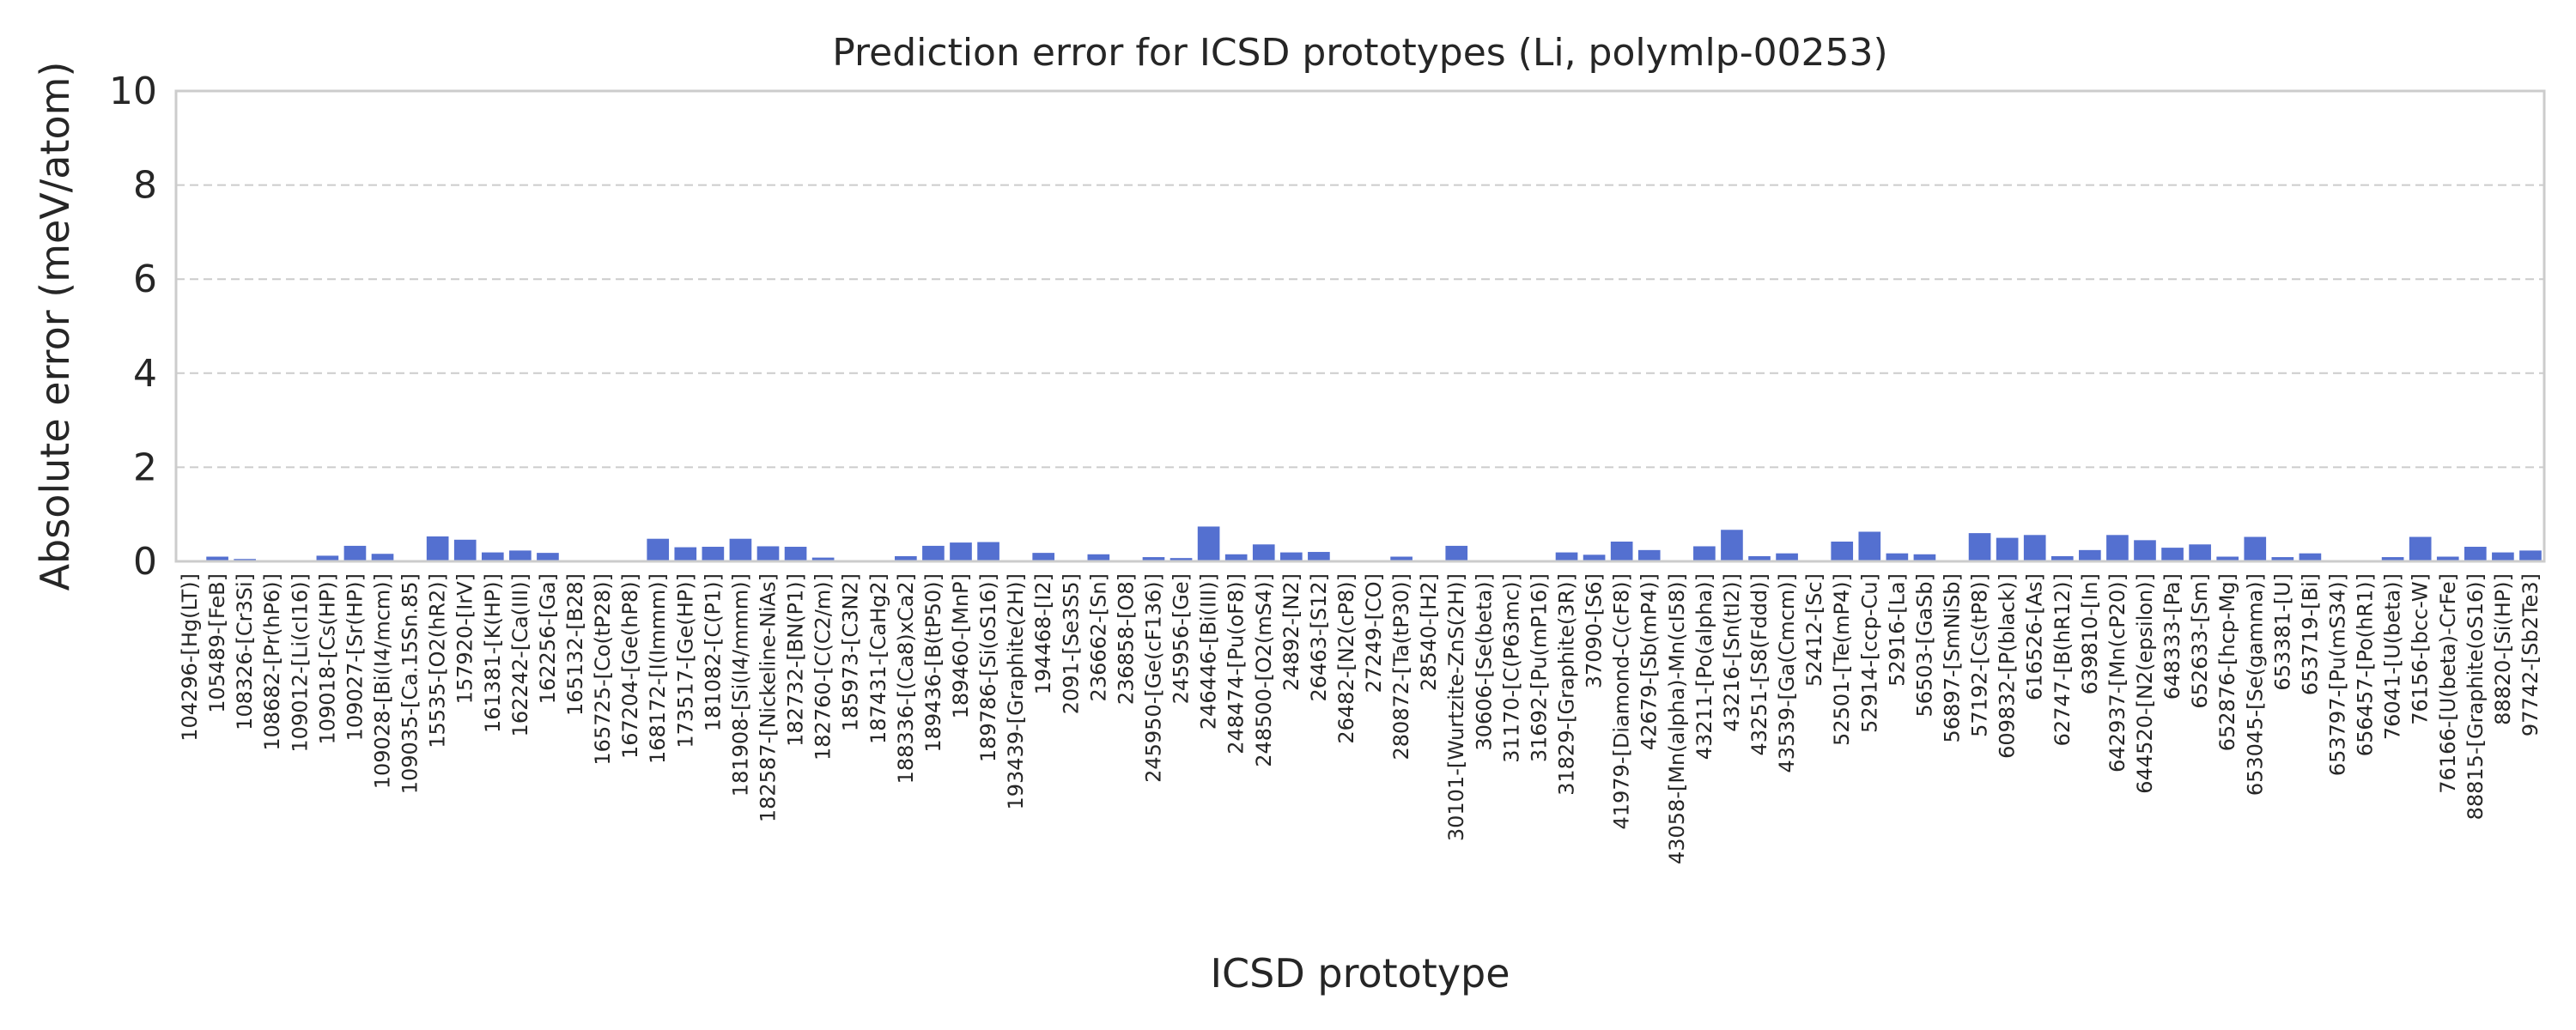 The width and height of the screenshot is (2576, 1030). I want to click on y-tick-label: 6, so click(145, 279).